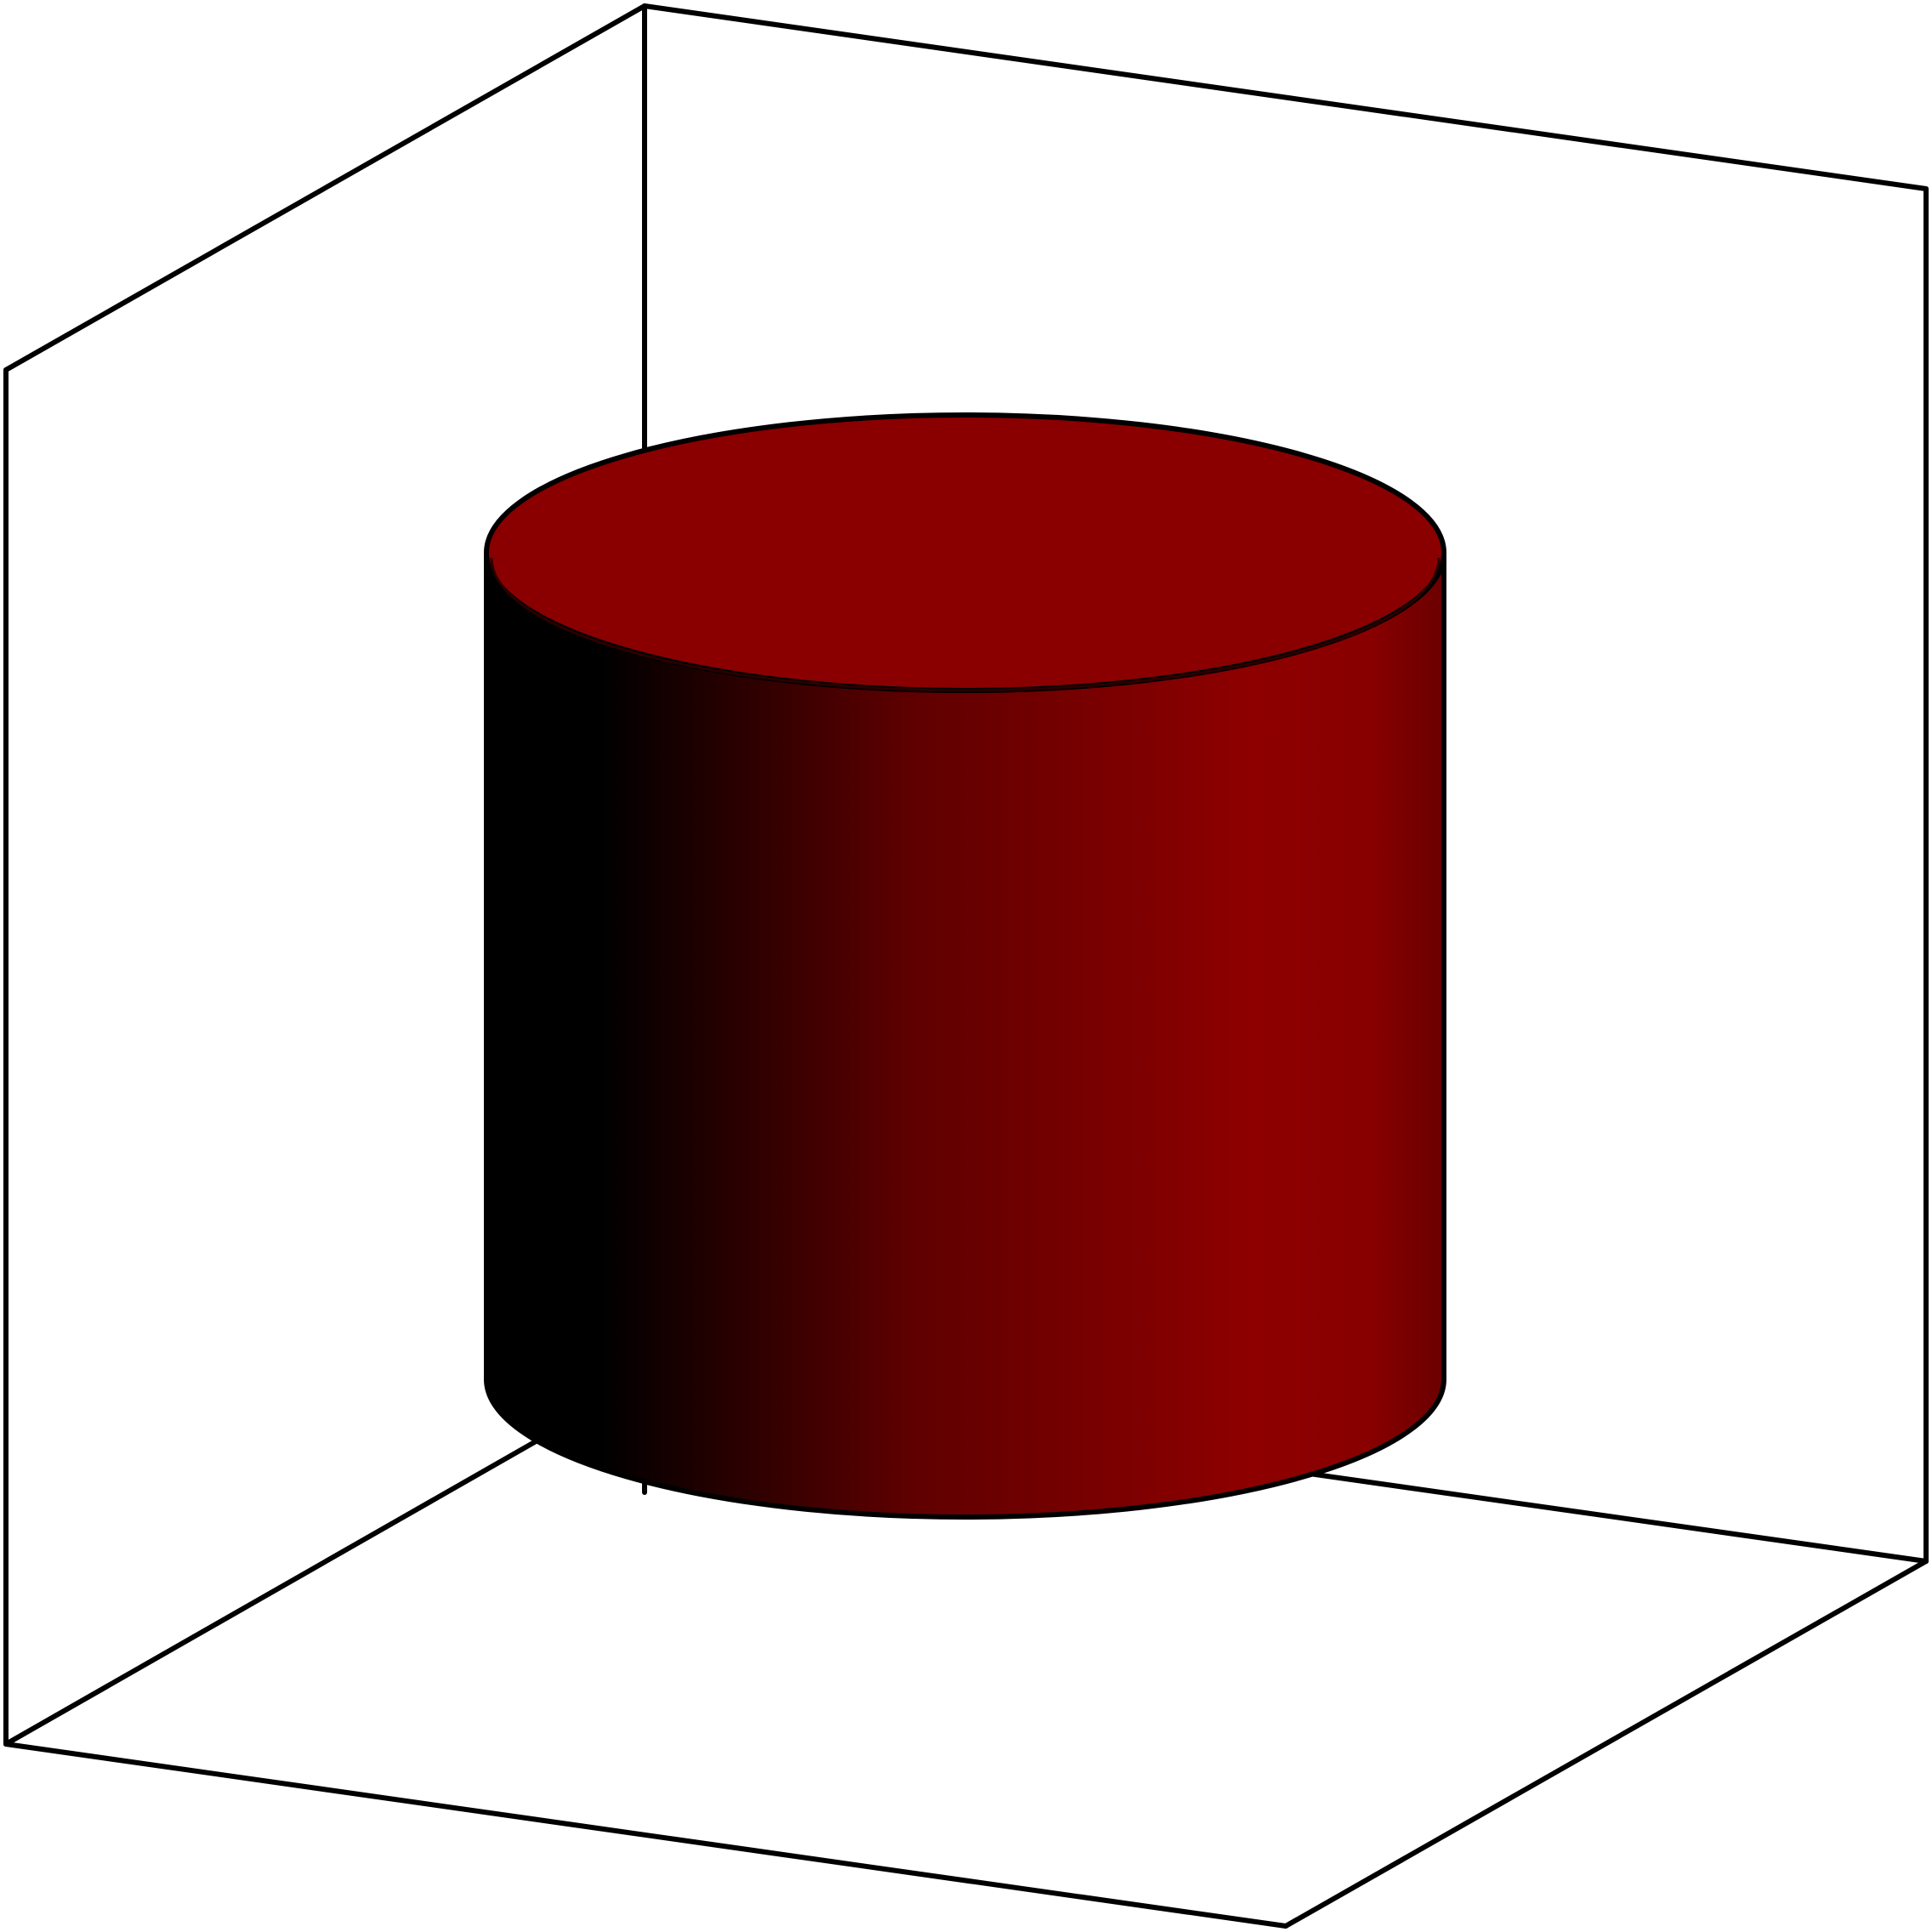 The width and height of the screenshot is (1932, 1932). Describe the element at coordinates (965, 624) in the screenshot. I see `cylinder-top-rim` at that location.